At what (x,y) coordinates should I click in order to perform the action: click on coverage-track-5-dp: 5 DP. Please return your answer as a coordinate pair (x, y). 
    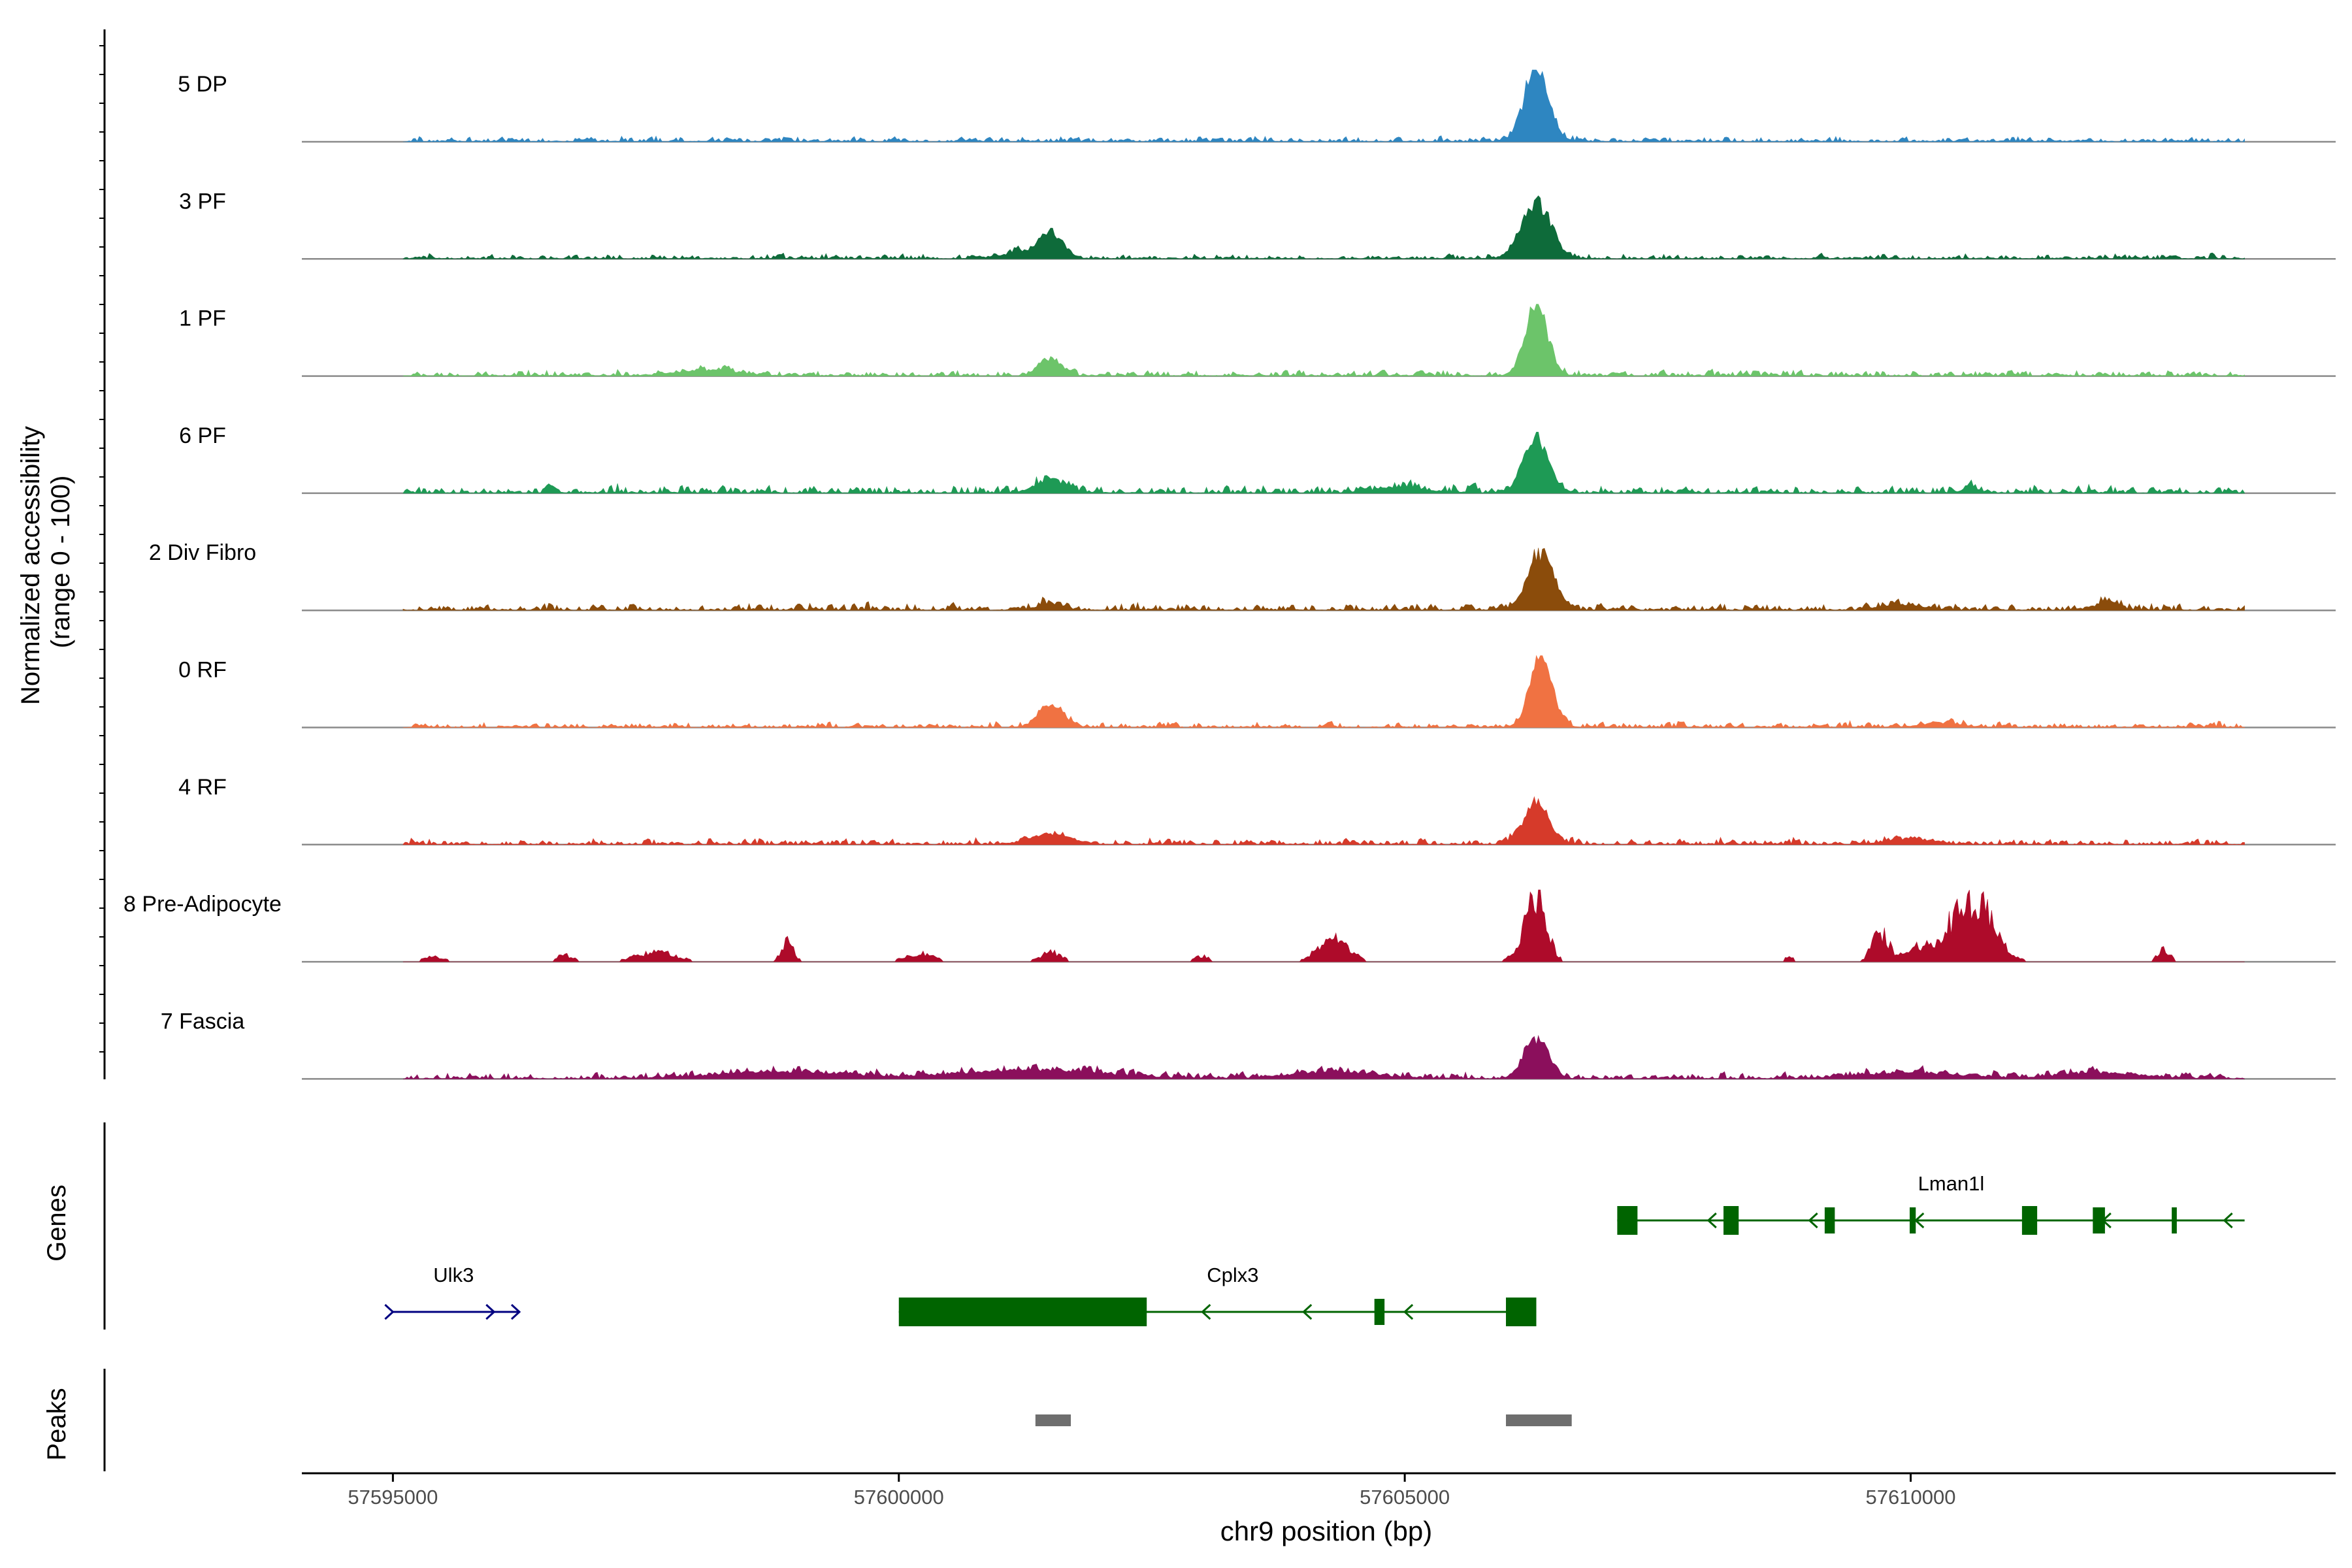
    Looking at the image, I should click on (1257, 106).